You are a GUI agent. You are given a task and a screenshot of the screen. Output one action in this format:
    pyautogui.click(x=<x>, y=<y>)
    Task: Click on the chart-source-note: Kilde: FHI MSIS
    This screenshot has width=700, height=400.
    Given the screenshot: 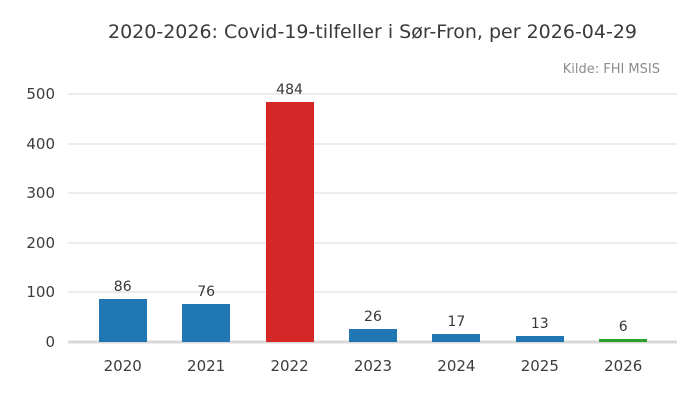 What is the action you would take?
    pyautogui.click(x=611, y=69)
    